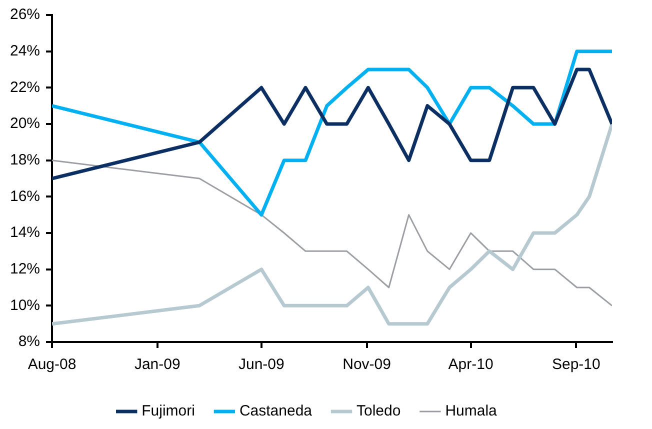 The height and width of the screenshot is (429, 652). Describe the element at coordinates (378, 411) in the screenshot. I see `legend-label: Toledo` at that location.